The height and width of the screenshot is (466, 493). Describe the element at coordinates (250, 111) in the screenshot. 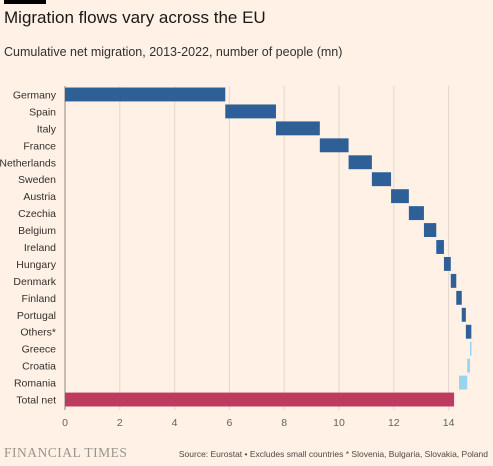

I see `bar-spain` at that location.